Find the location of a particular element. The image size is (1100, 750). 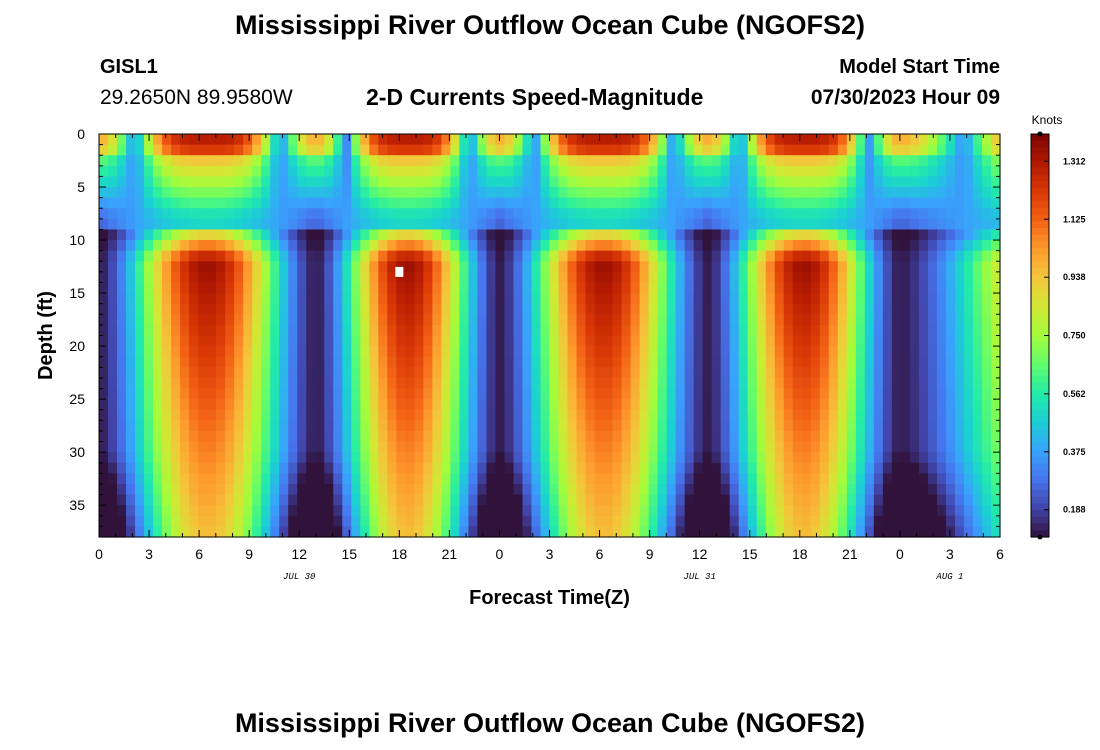

date-label: JUL 30 is located at coordinates (299, 577).